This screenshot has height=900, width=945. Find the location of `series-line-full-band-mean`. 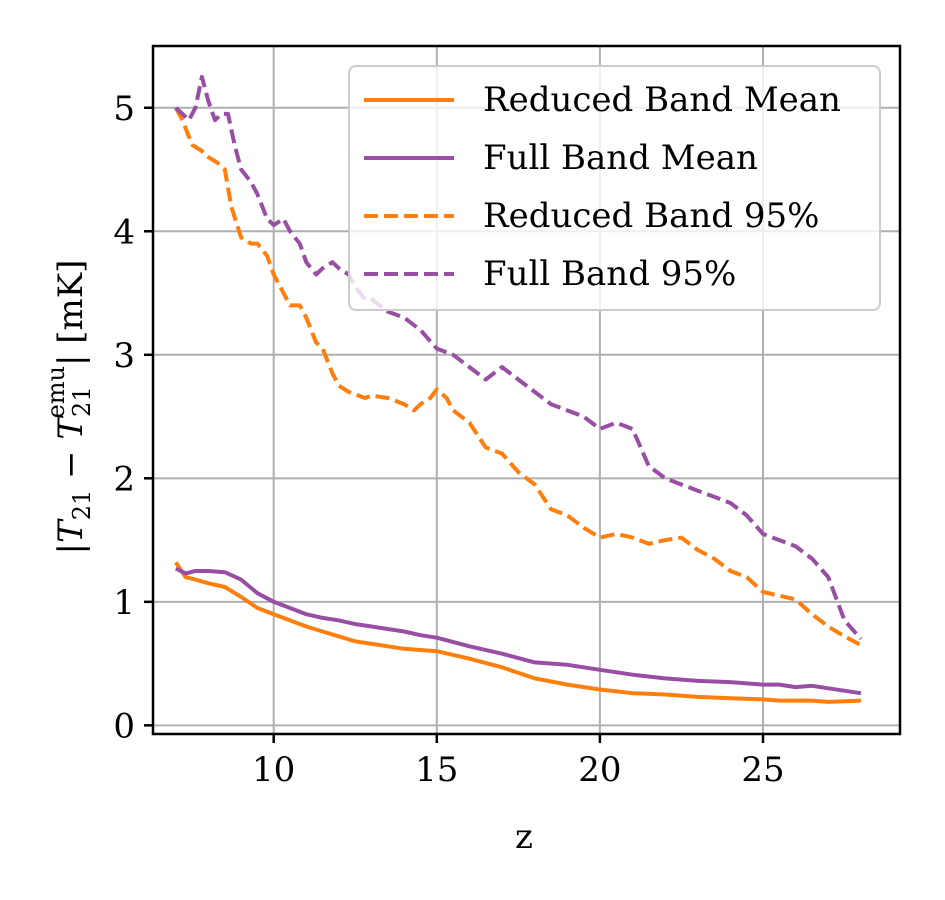

series-line-full-band-mean is located at coordinates (518, 631).